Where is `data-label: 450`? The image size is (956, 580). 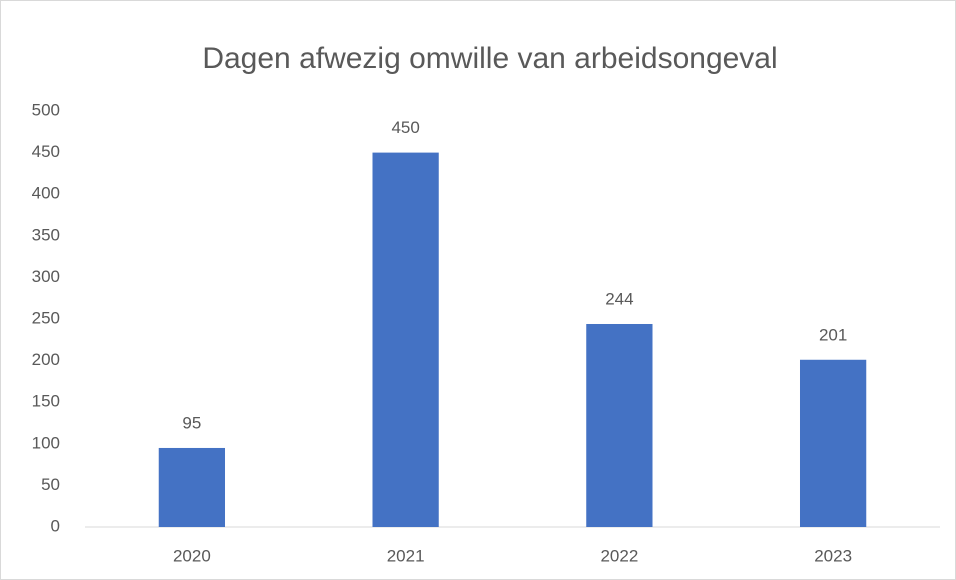
data-label: 450 is located at coordinates (405, 127).